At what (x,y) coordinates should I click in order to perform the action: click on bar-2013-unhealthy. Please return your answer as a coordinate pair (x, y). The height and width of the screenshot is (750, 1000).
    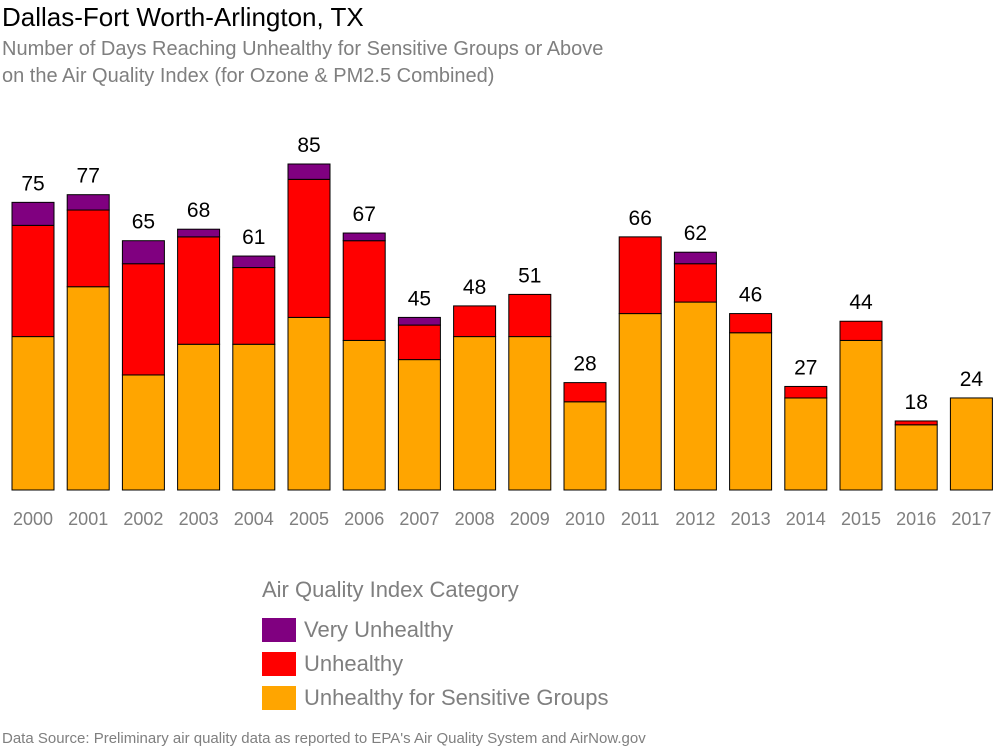
    Looking at the image, I should click on (751, 323).